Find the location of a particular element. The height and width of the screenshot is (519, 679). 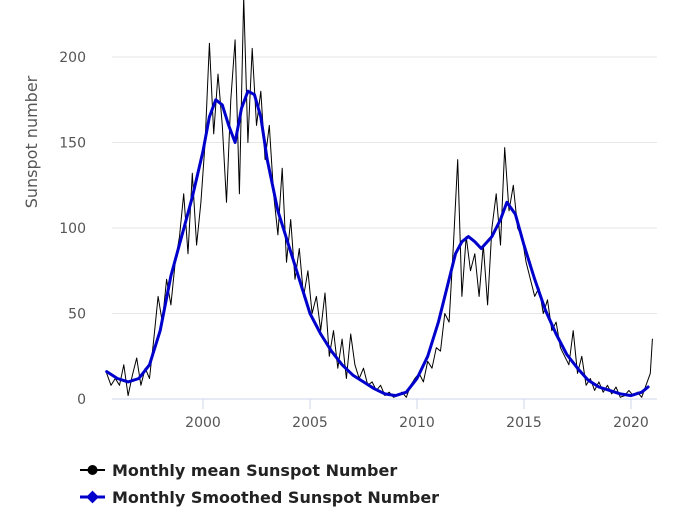

y-axis-title: Sunspot number is located at coordinates (31, 141).